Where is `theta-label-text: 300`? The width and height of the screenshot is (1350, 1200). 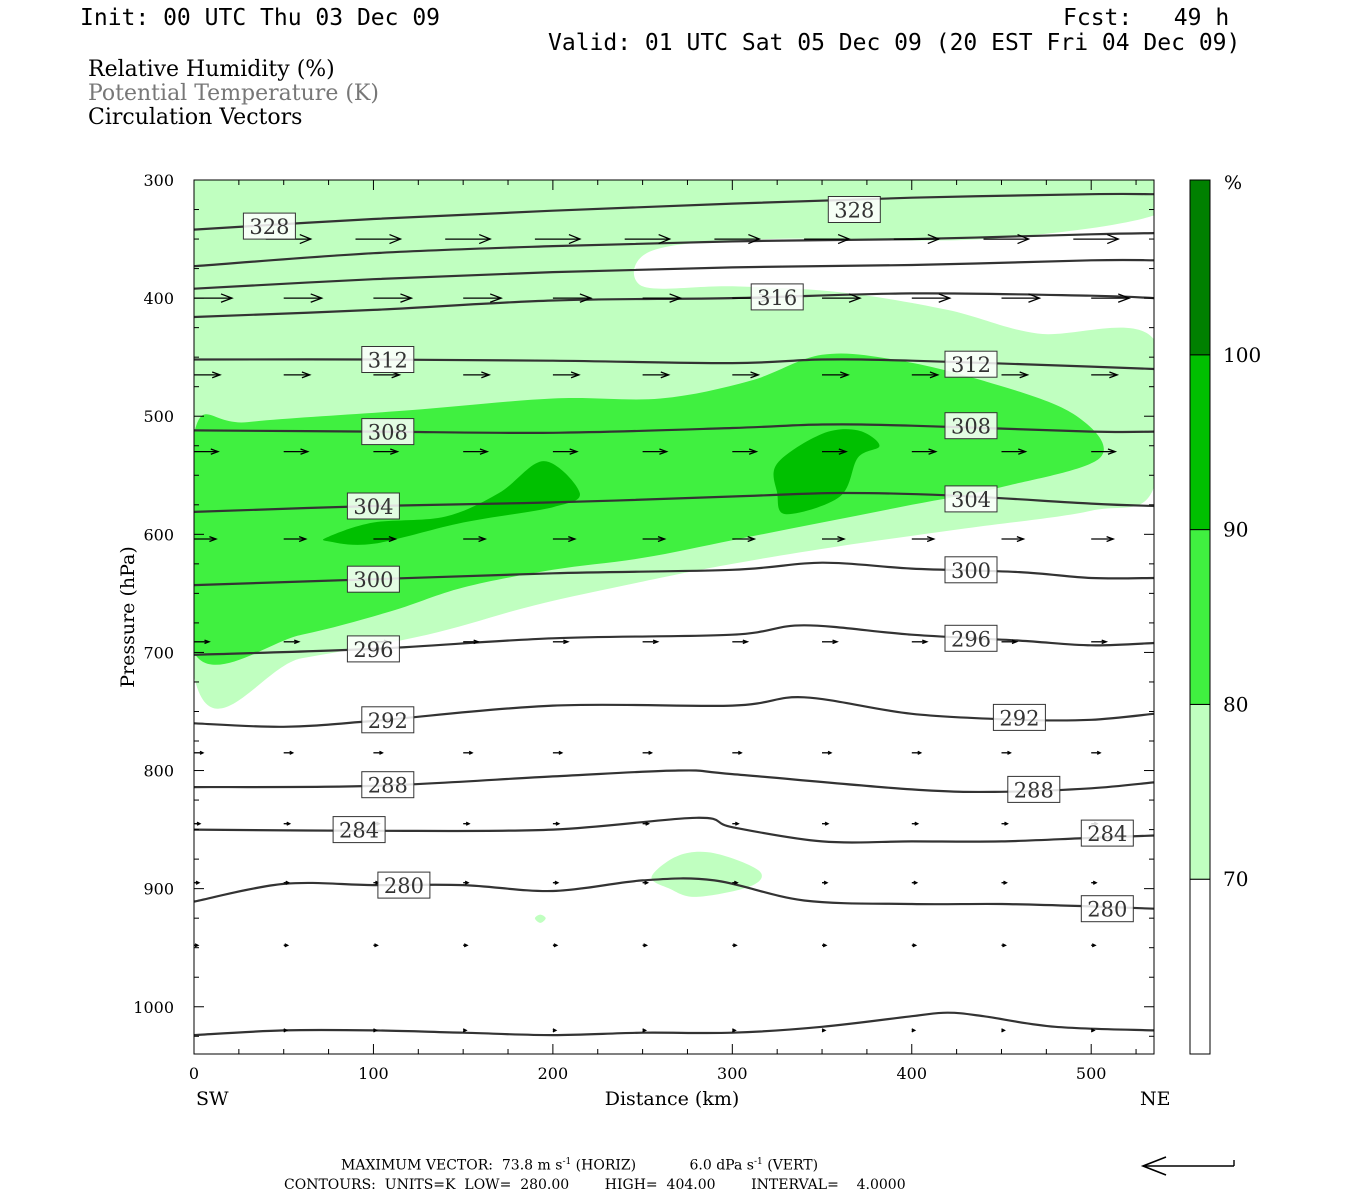
theta-label-text: 300 is located at coordinates (971, 571).